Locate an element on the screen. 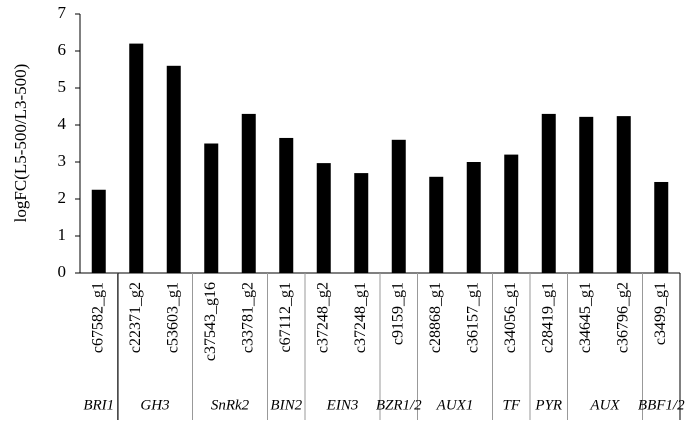  y-tick-label: 7 is located at coordinates (62, 12).